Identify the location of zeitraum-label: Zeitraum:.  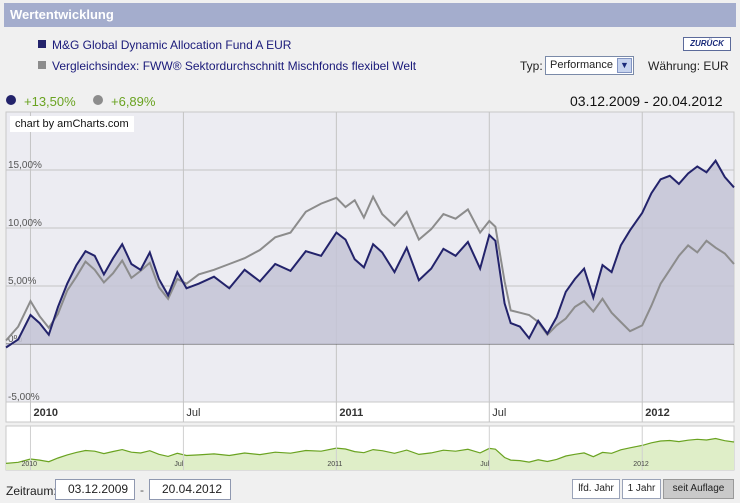
(31, 491).